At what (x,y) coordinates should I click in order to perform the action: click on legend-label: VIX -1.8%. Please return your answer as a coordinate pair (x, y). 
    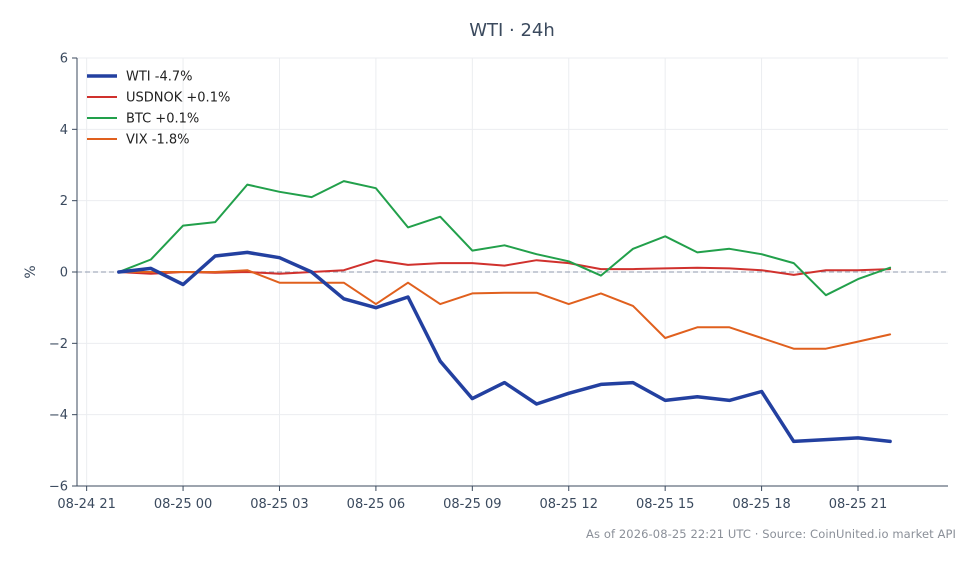
    Looking at the image, I should click on (157, 140).